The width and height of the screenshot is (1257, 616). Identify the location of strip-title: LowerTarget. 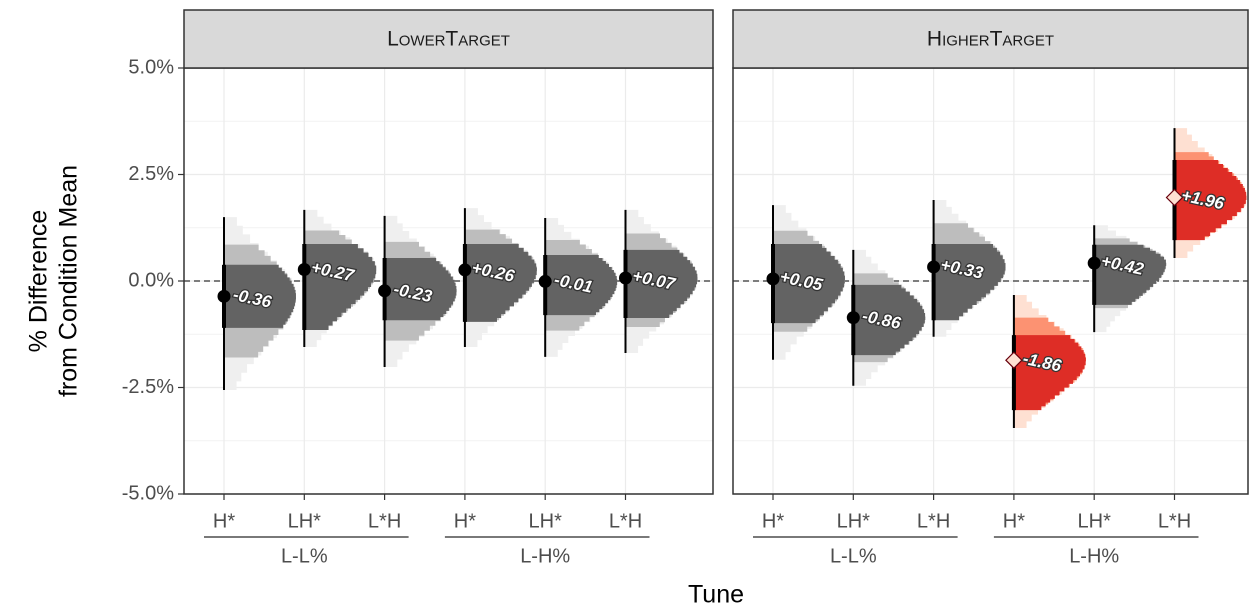
(448, 39).